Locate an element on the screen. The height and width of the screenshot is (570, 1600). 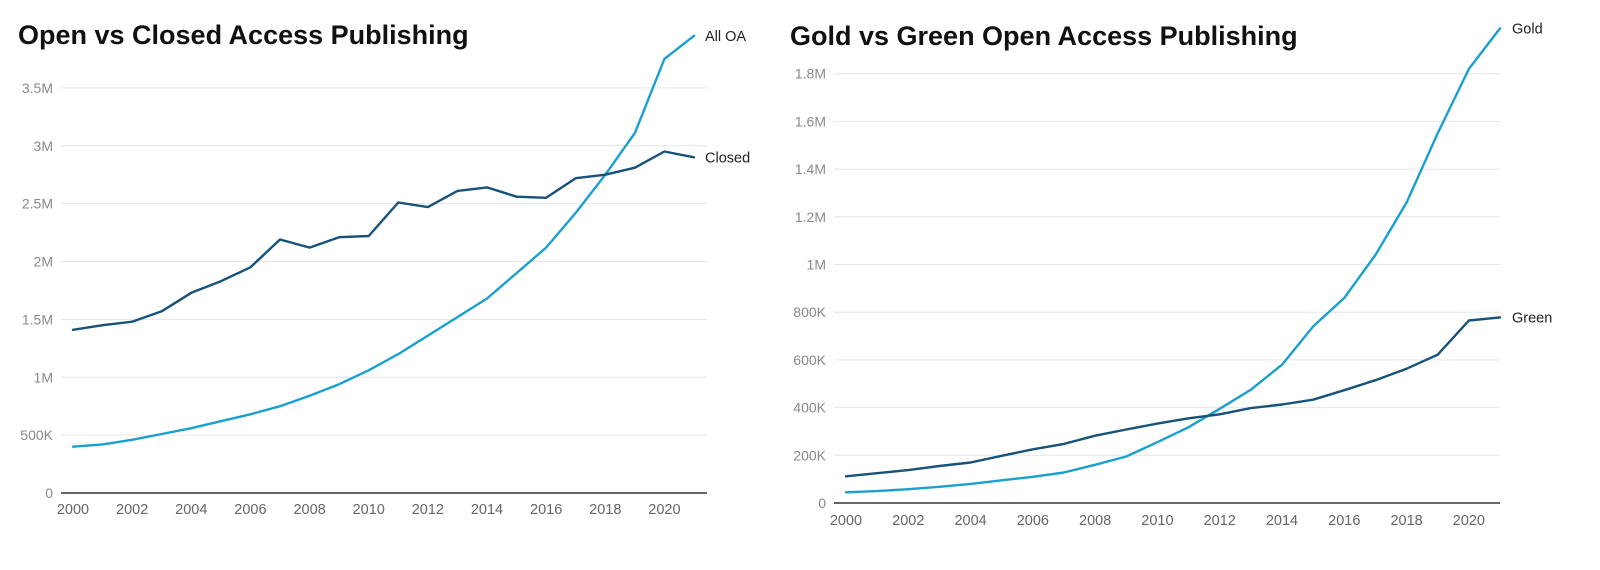
series-label-green: Green is located at coordinates (1532, 318).